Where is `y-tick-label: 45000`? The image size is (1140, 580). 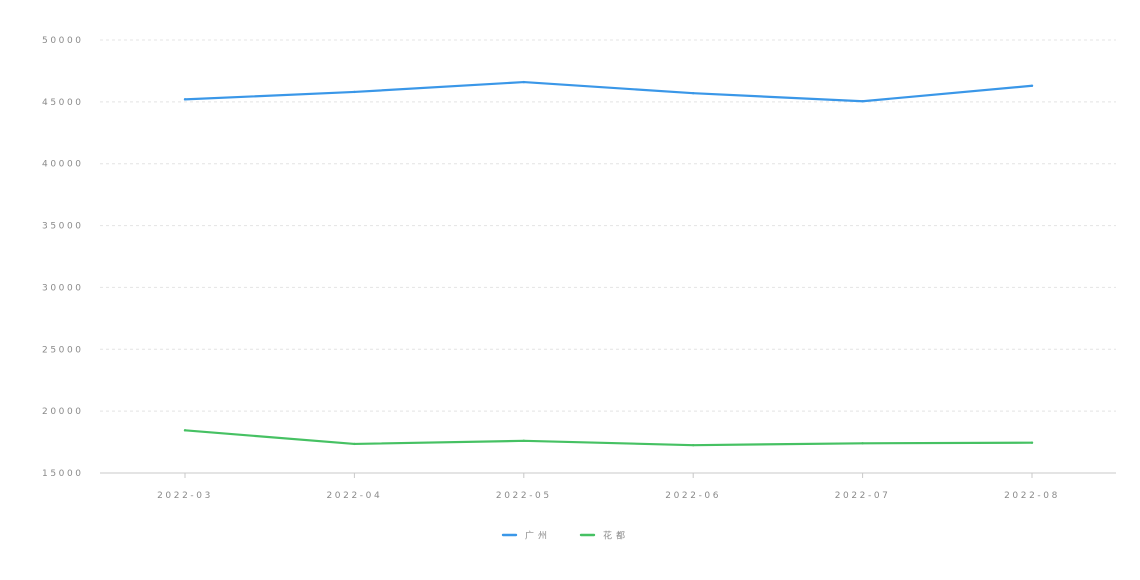 y-tick-label: 45000 is located at coordinates (63, 103).